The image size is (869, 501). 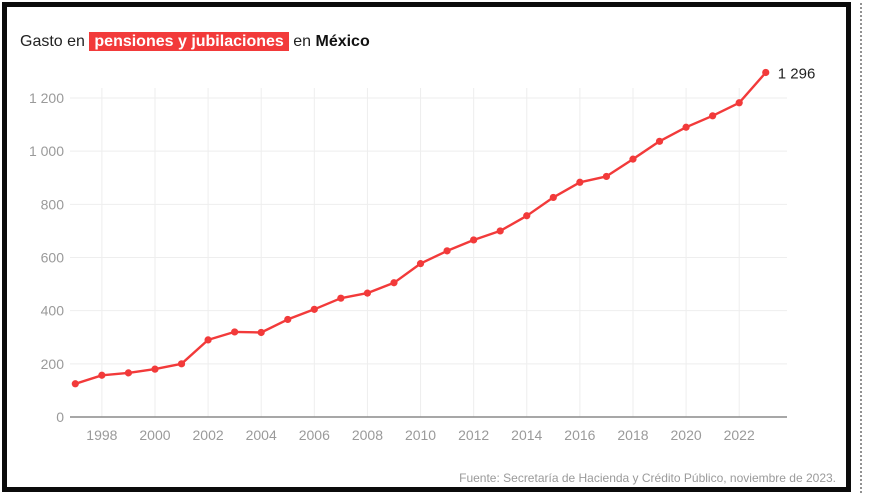 What do you see at coordinates (189, 41) in the screenshot?
I see `title-highlight: pensiones y jubilaciones` at bounding box center [189, 41].